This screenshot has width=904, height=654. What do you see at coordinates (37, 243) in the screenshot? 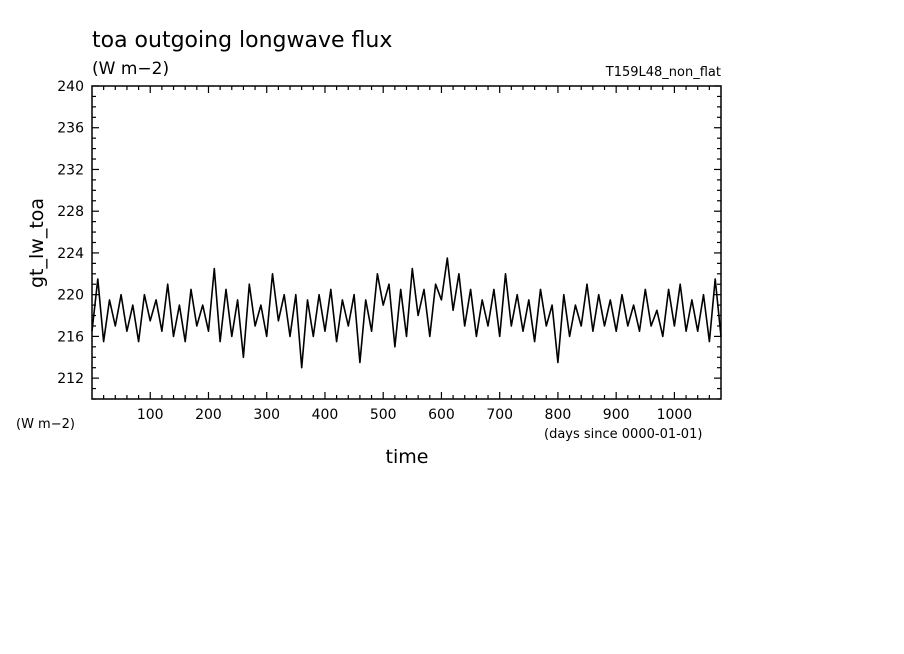
I see `y-axis-label: gt_lw_toa` at bounding box center [37, 243].